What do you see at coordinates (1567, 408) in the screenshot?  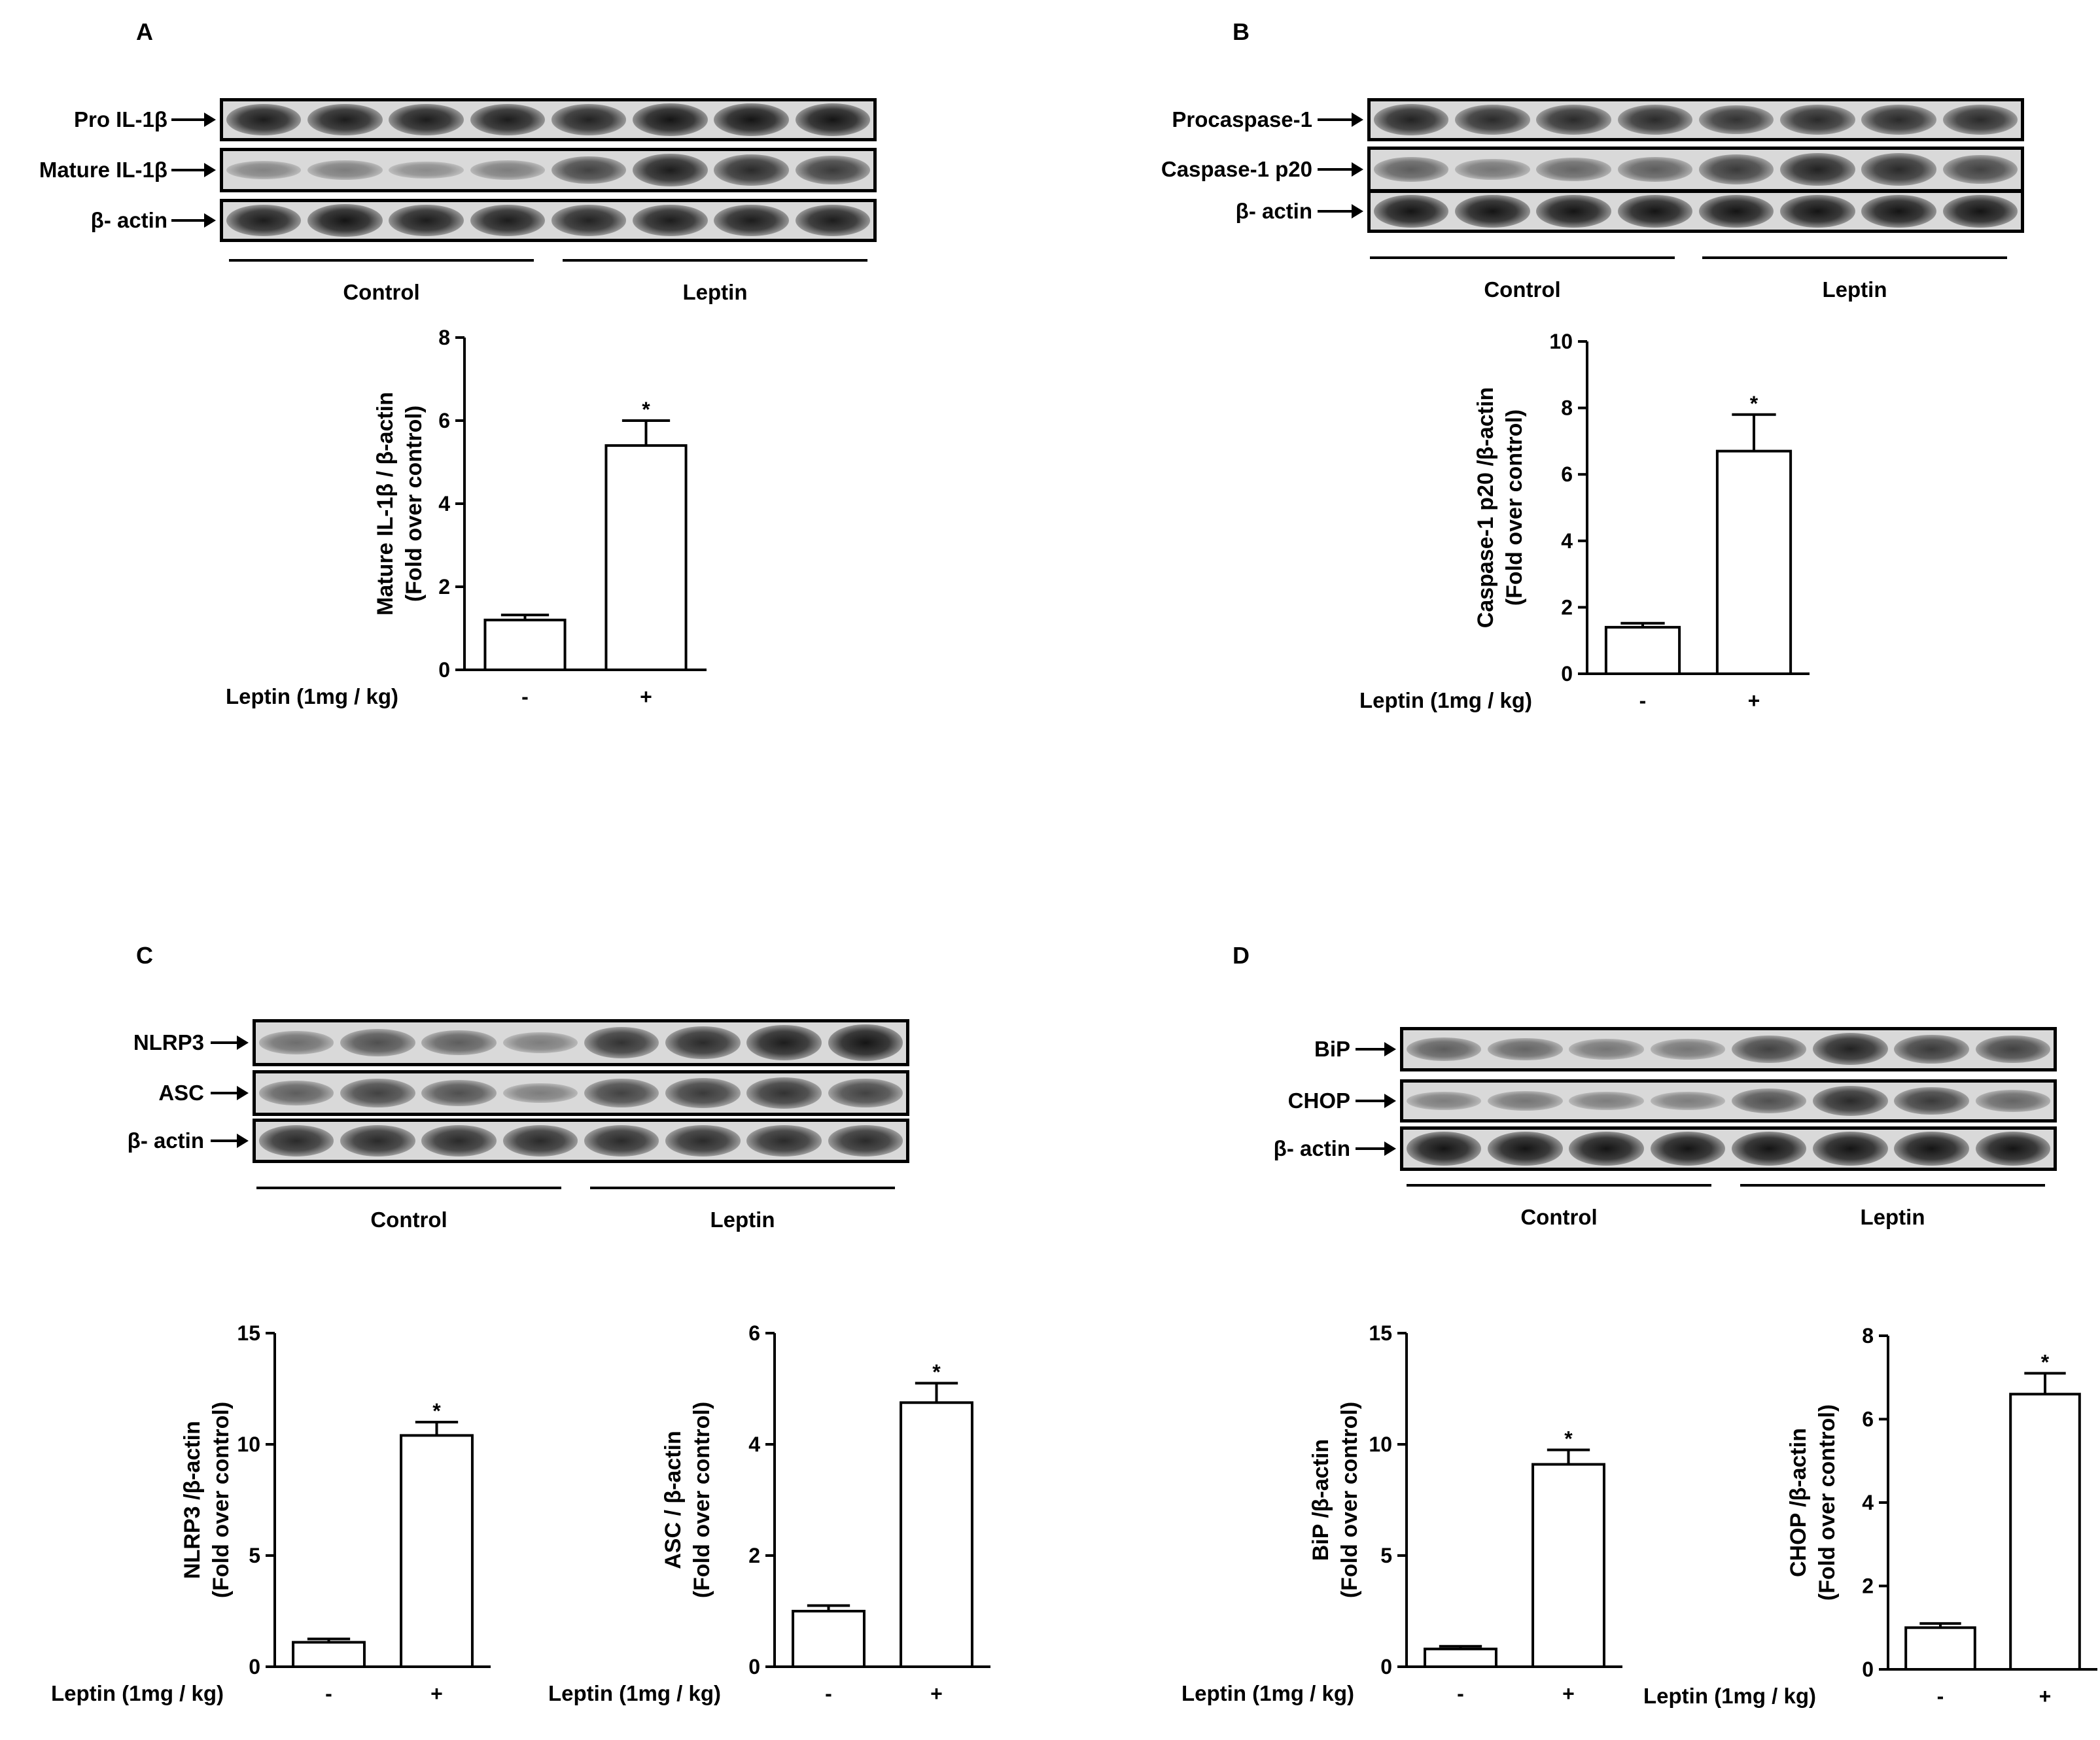 I see `y-tick-label: 8` at bounding box center [1567, 408].